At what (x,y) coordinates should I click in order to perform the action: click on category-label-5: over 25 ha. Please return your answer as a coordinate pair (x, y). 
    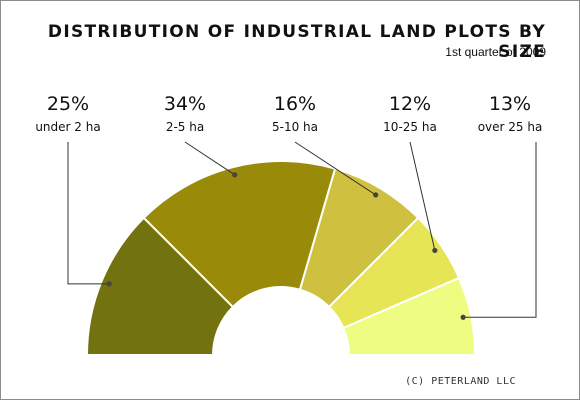
    Looking at the image, I should click on (510, 127).